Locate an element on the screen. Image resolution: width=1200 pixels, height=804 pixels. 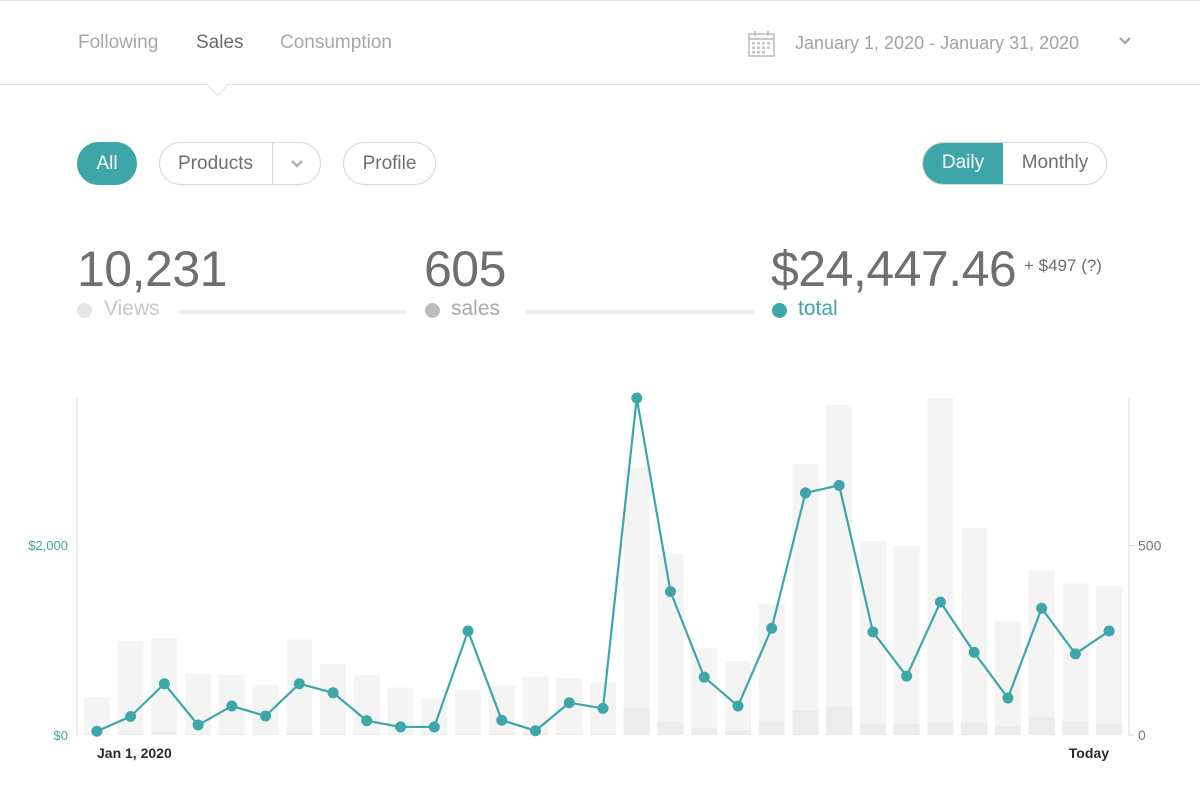
date-range-text: January 1, 2020 - January 31, 2020 is located at coordinates (937, 43).